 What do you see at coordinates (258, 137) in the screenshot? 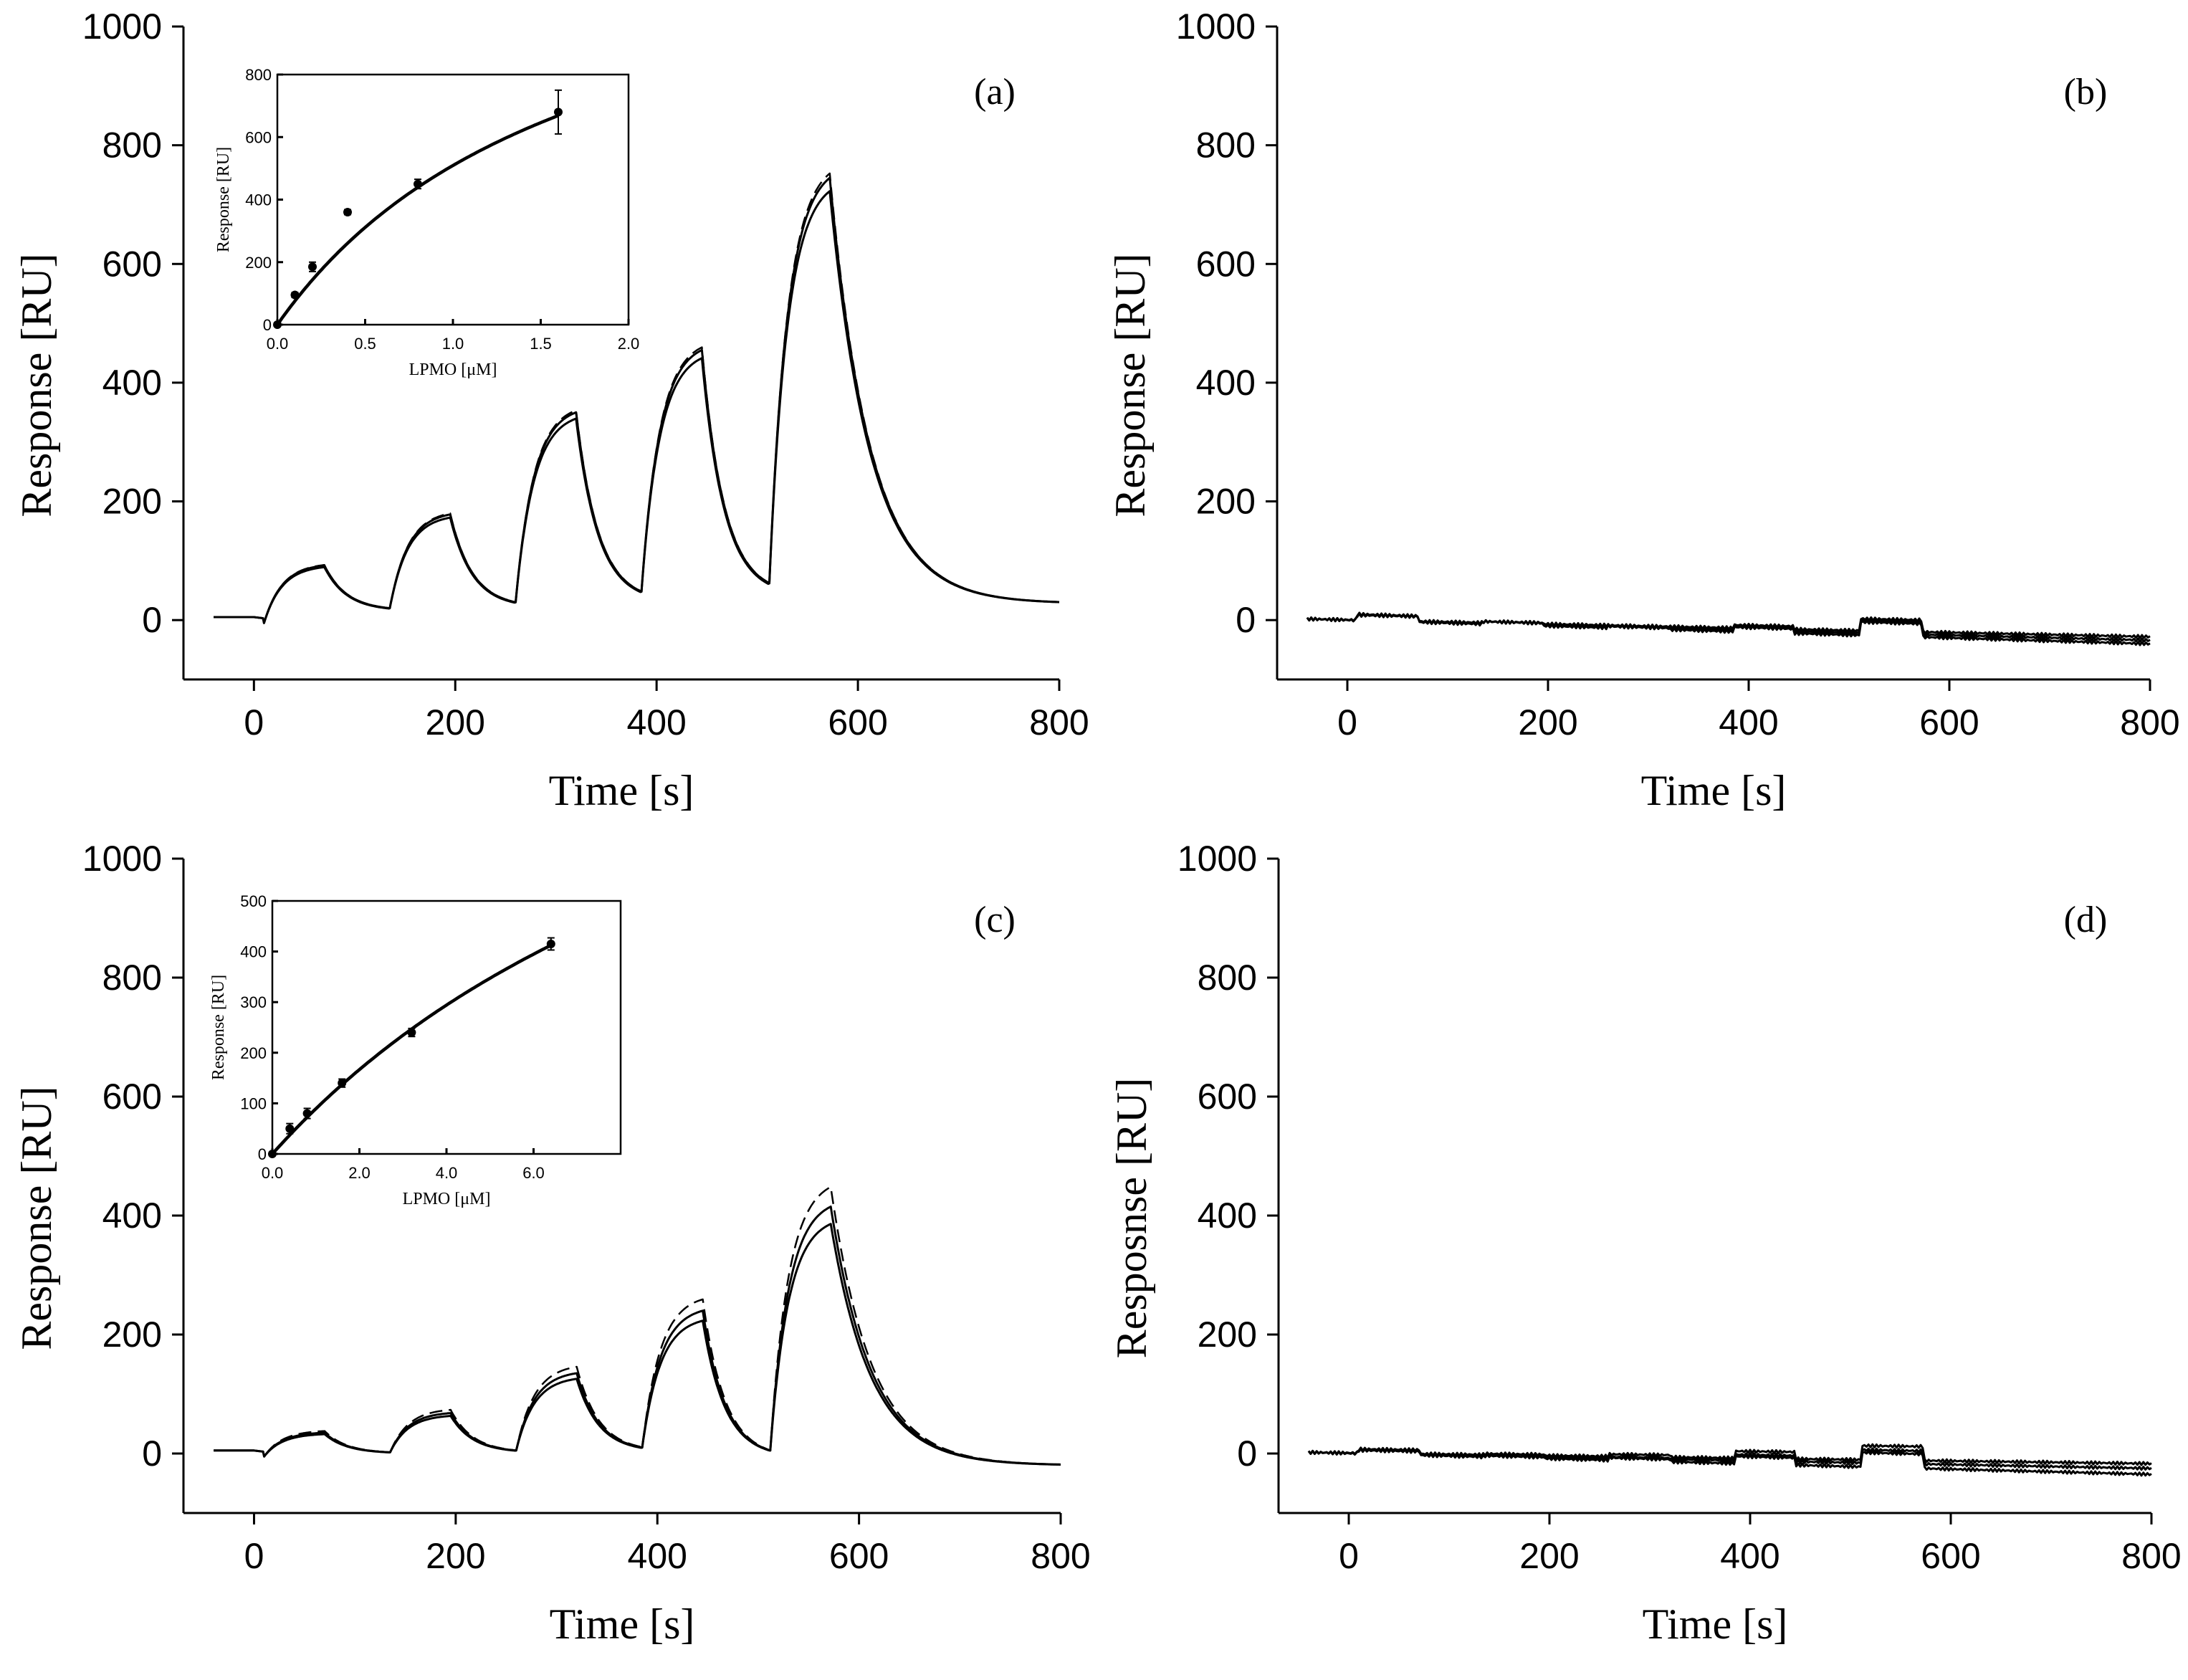
I see `inset-y-tick-label: 600` at bounding box center [258, 137].